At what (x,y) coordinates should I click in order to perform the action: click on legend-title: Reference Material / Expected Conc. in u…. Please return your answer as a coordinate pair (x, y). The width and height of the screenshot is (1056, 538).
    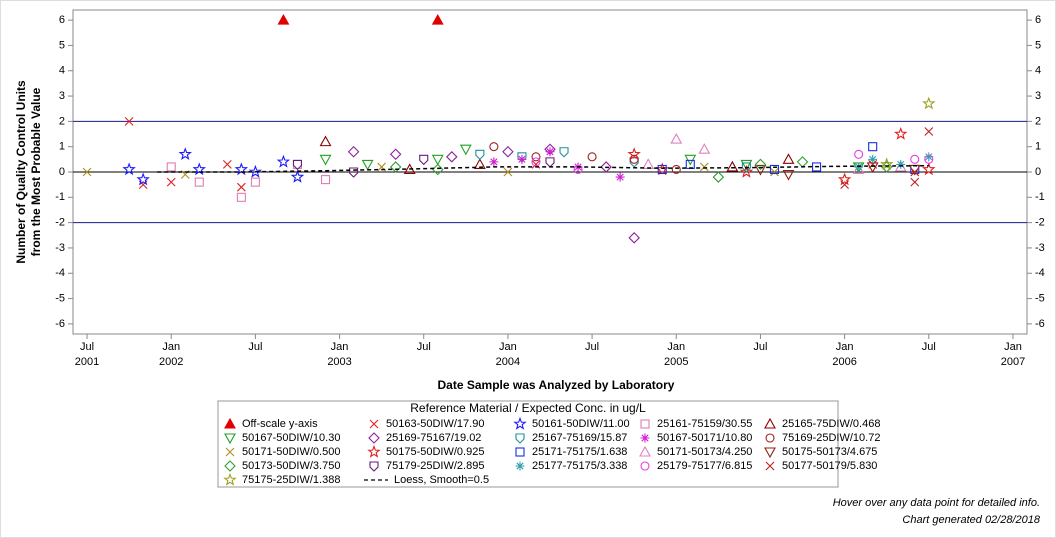
    Looking at the image, I should click on (528, 408).